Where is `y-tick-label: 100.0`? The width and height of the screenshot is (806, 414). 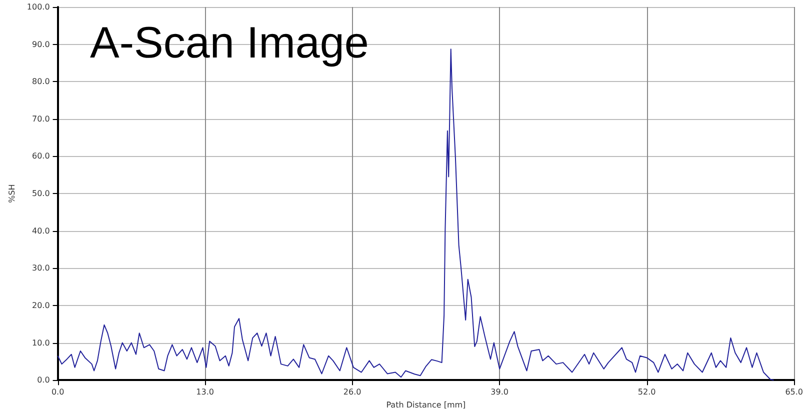
y-tick-label: 100.0 is located at coordinates (38, 7).